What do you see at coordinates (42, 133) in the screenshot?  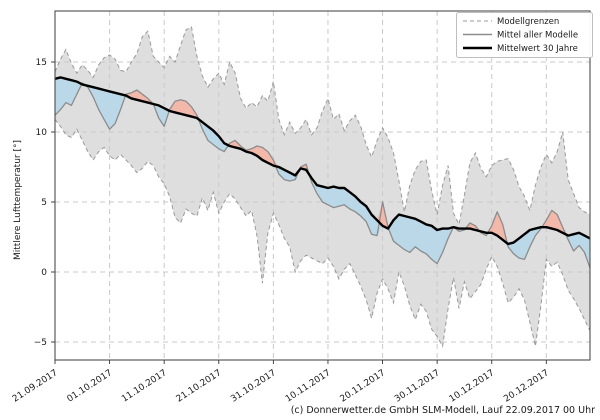 I see `y-tick-label: 10` at bounding box center [42, 133].